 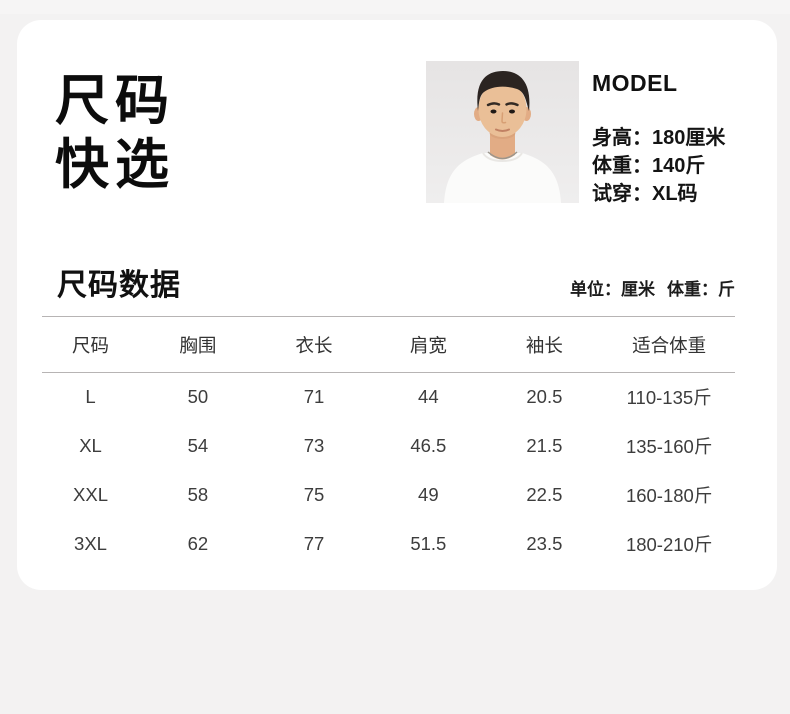 What do you see at coordinates (198, 445) in the screenshot?
I see `cell-chest: 54` at bounding box center [198, 445].